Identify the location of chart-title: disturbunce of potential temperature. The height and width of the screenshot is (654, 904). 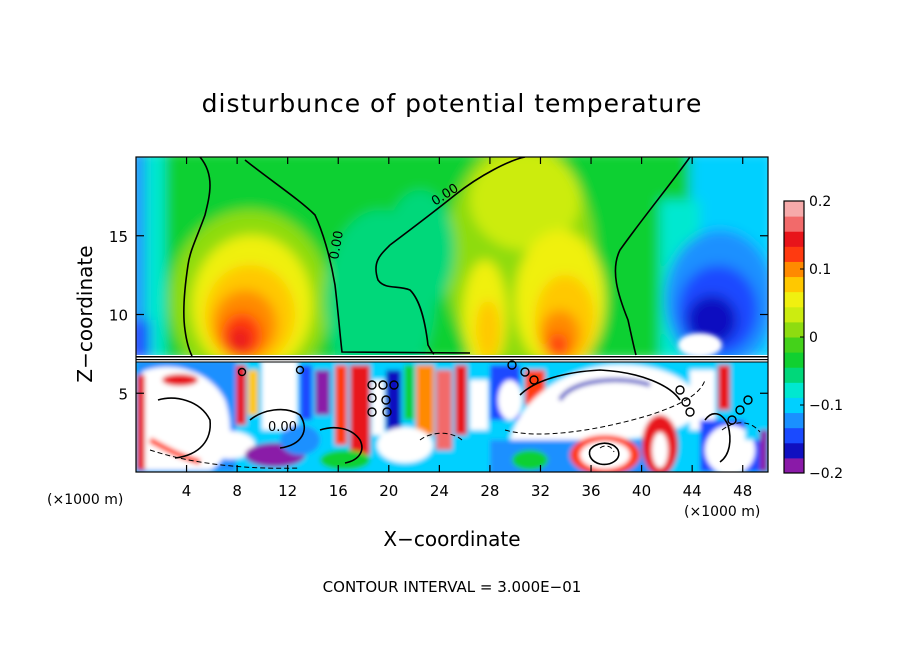
(452, 103).